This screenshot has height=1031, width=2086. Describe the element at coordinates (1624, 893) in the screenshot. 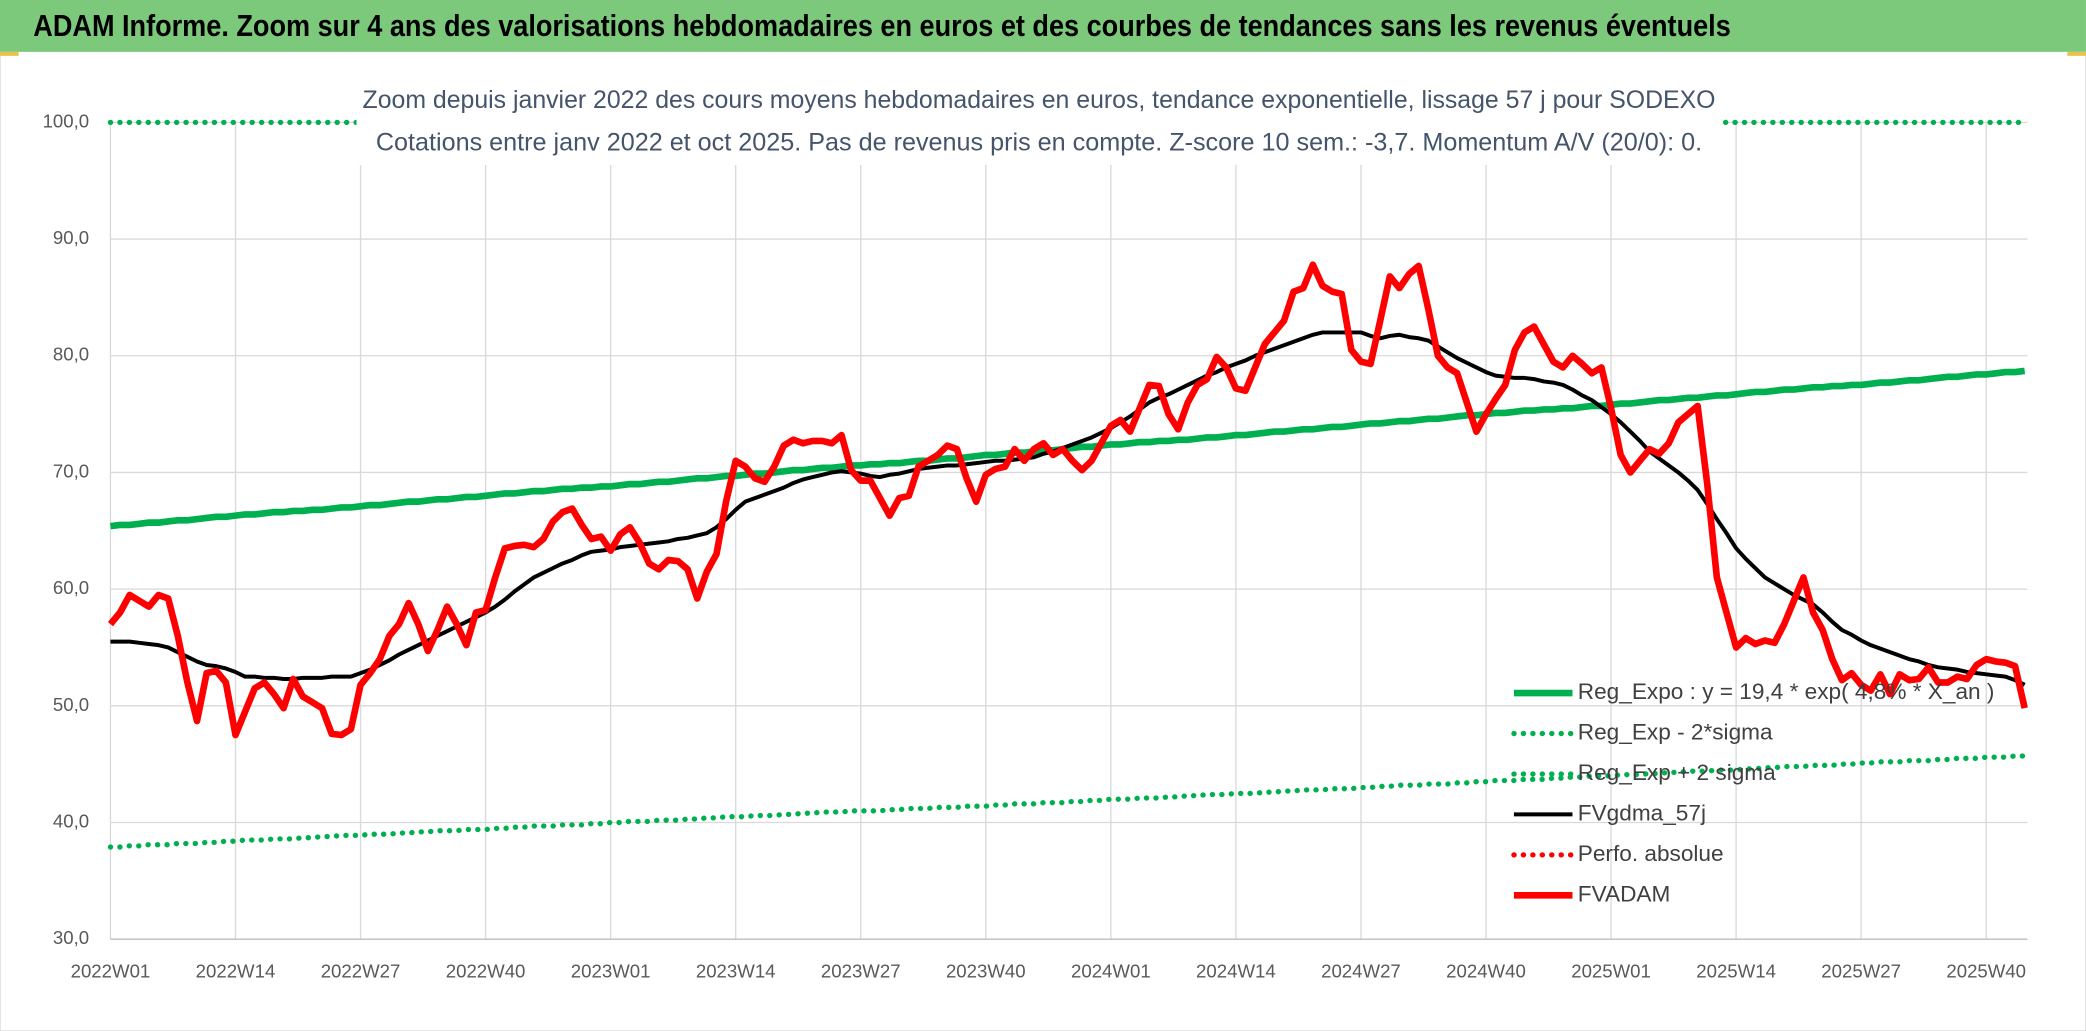

I see `legend-label: FVADAM` at that location.